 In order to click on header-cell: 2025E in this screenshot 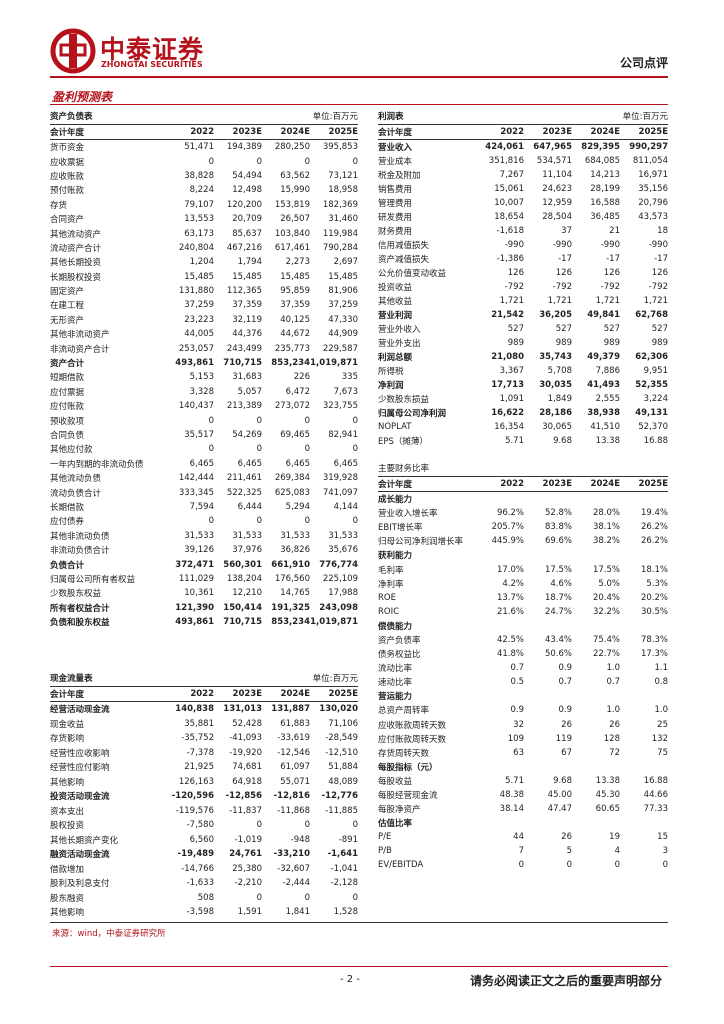, I will do `click(653, 484)`.